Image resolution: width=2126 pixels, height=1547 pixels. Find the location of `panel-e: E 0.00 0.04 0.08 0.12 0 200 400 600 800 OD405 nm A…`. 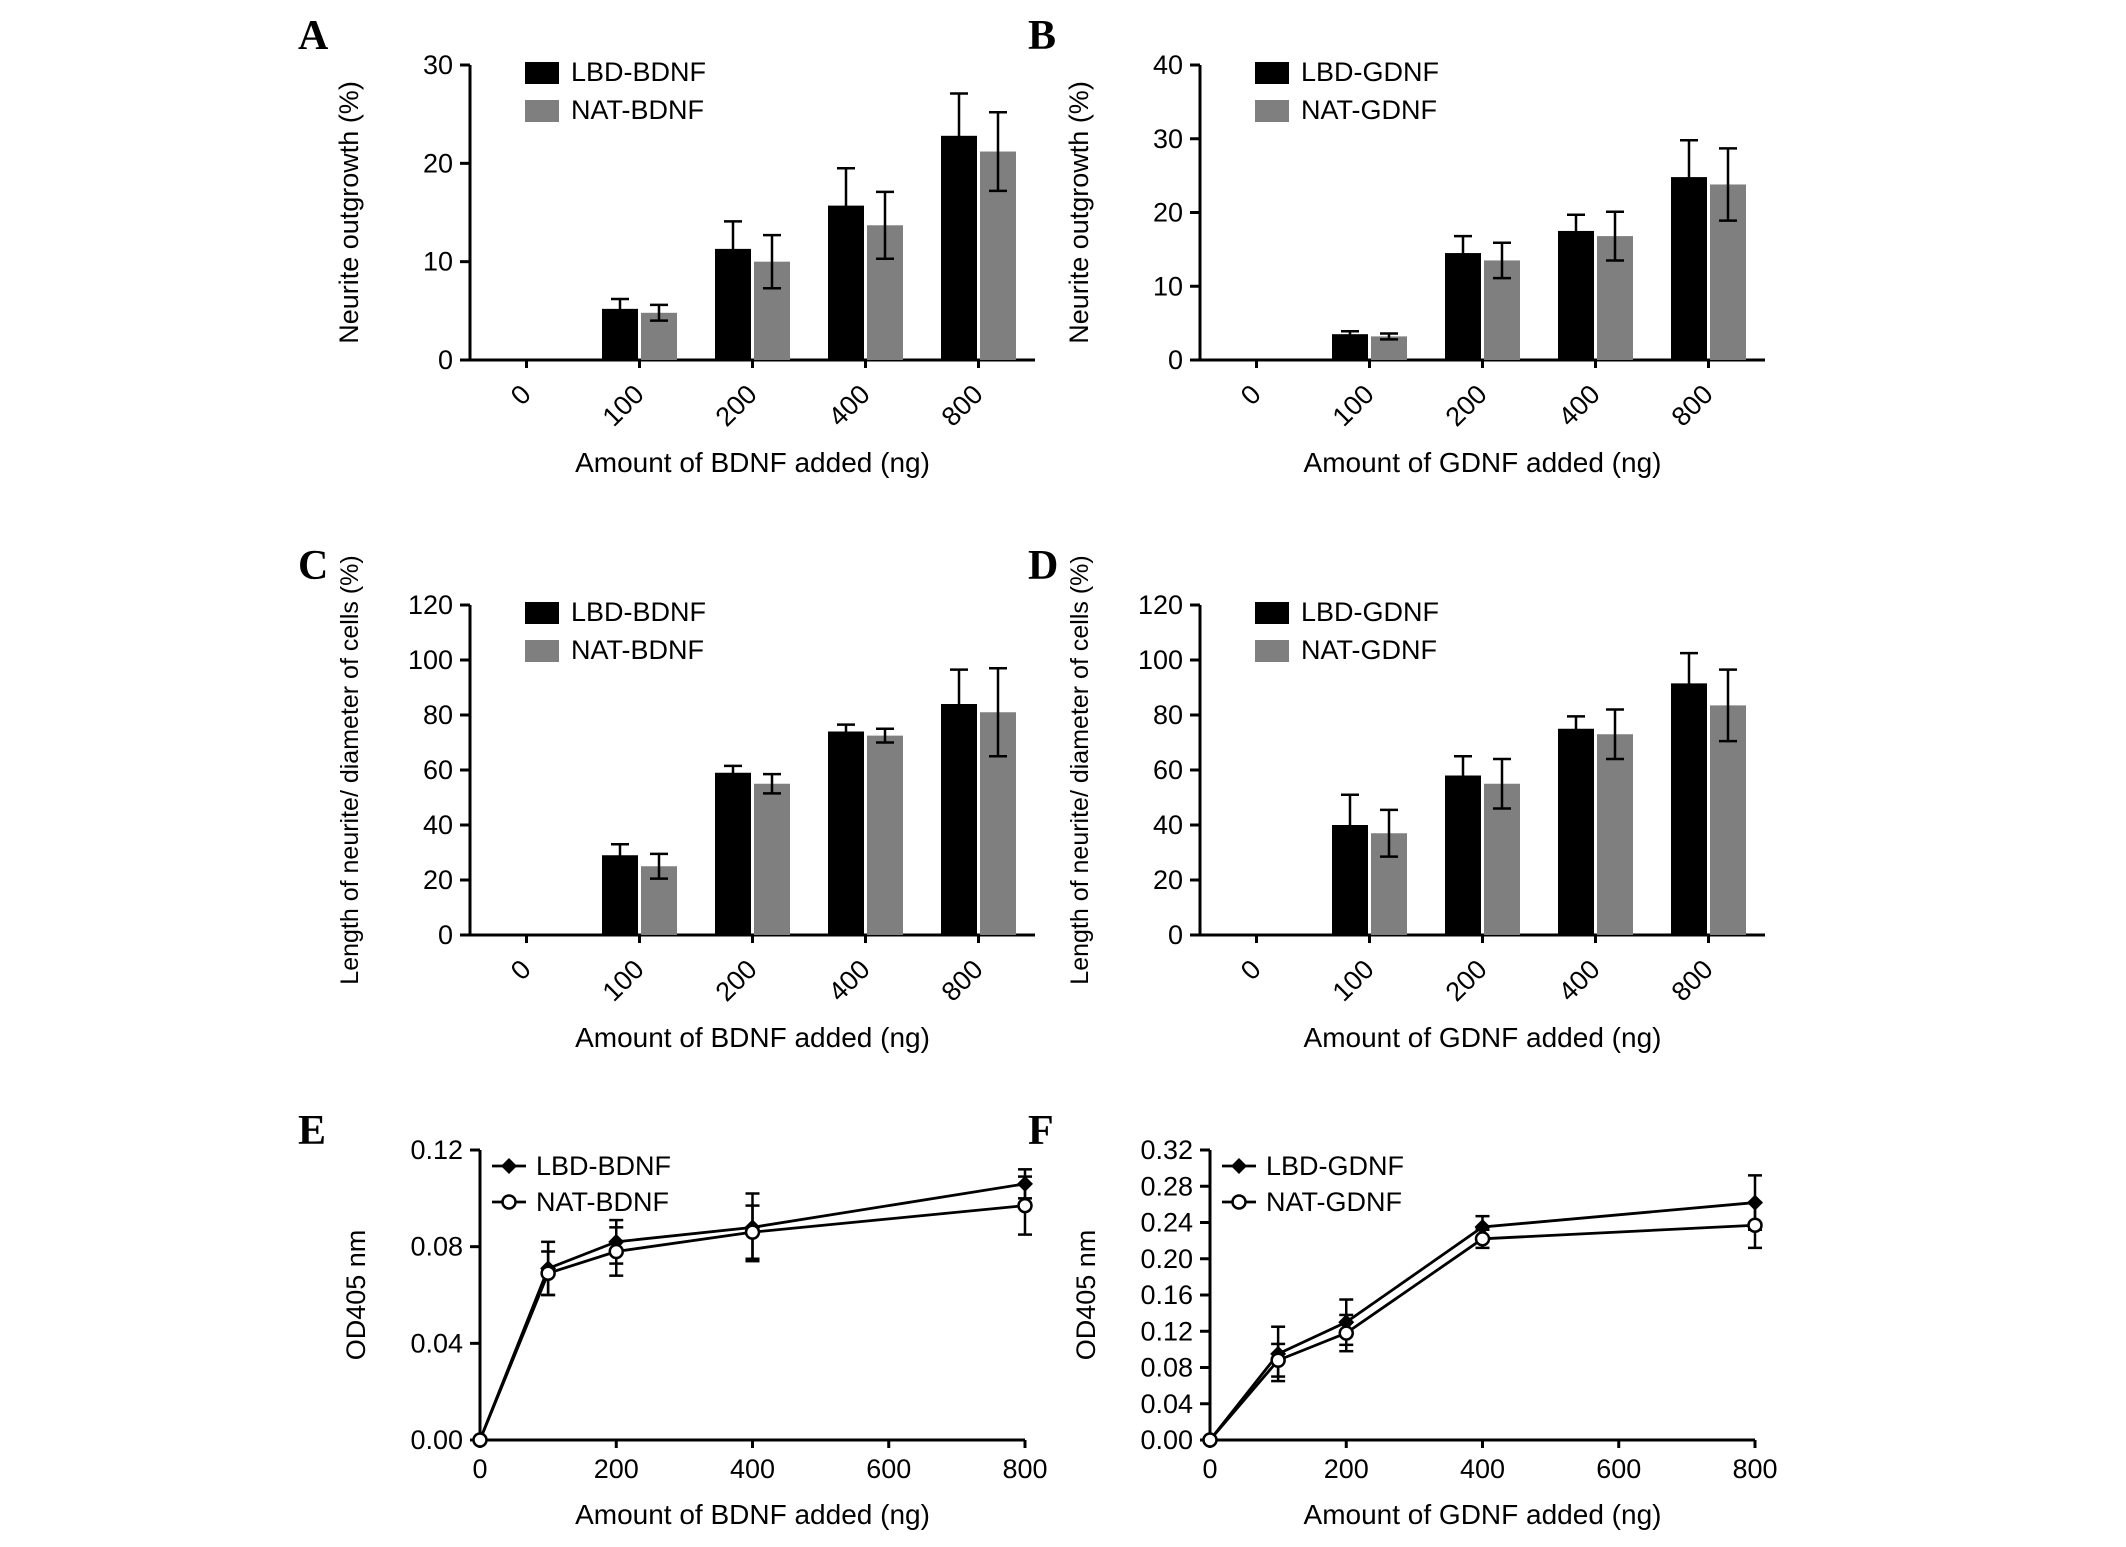

panel-e: E 0.00 0.04 0.08 0.12 0 200 400 600 800 OD405 nm A… is located at coordinates (680, 1325).